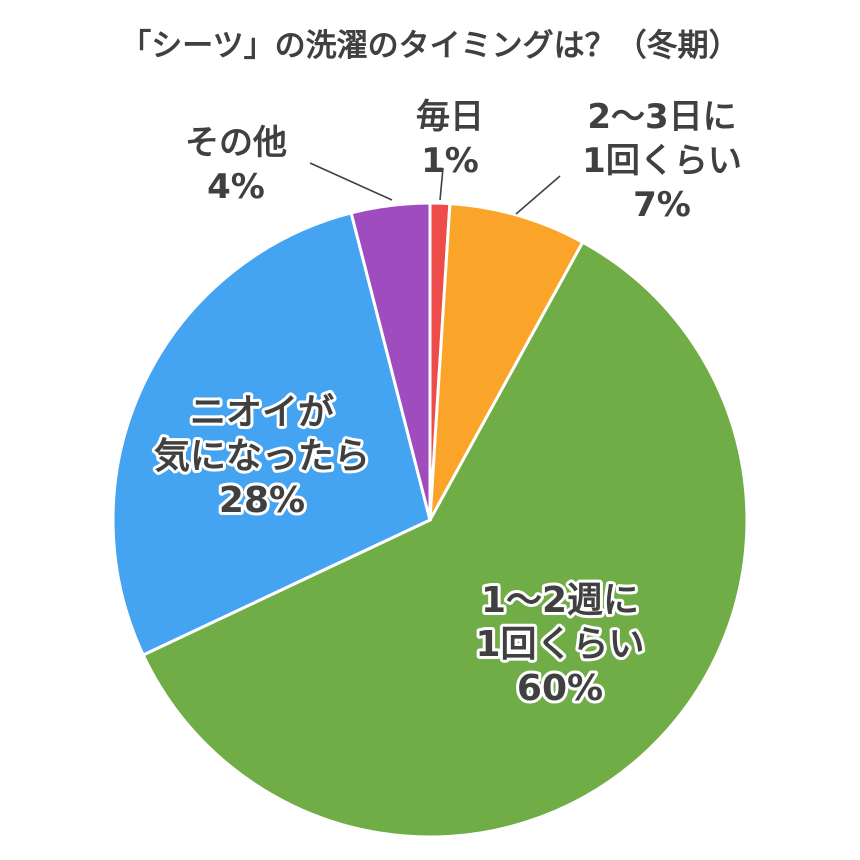 Image resolution: width=860 pixels, height=860 pixels. What do you see at coordinates (450, 161) in the screenshot?
I see `slice-value-label-0: 1%` at bounding box center [450, 161].